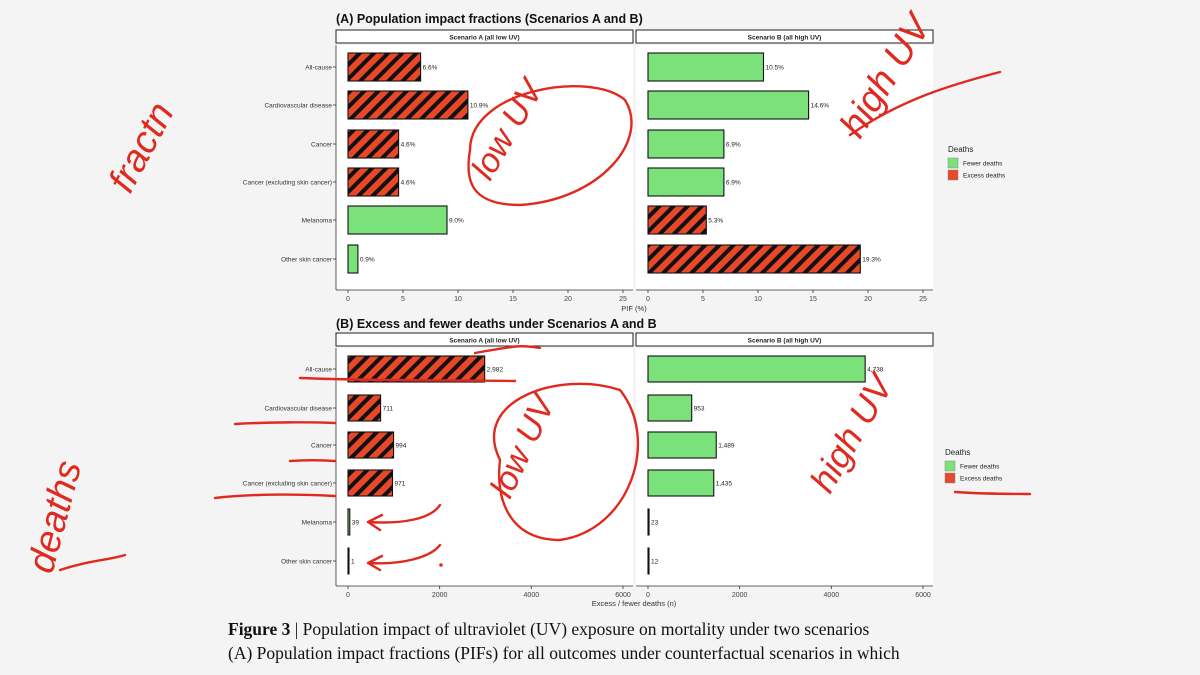 This screenshot has height=675, width=1200. I want to click on data-label: 0.9%, so click(367, 260).